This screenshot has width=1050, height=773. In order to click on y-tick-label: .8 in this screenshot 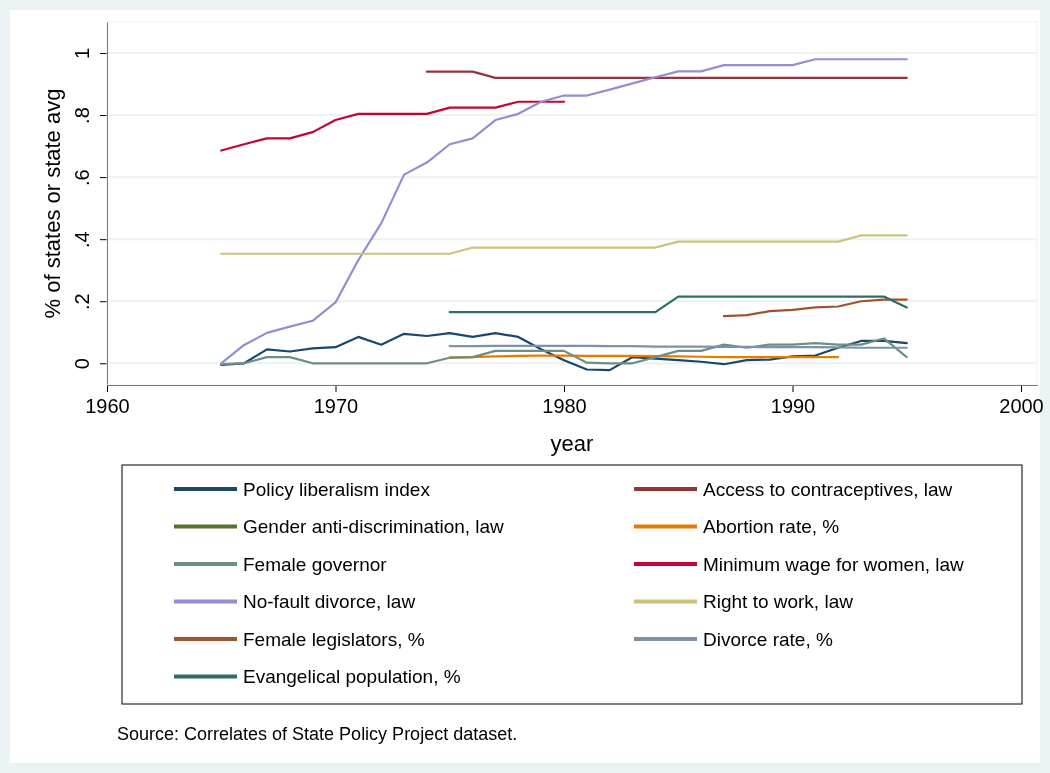, I will do `click(82, 115)`.